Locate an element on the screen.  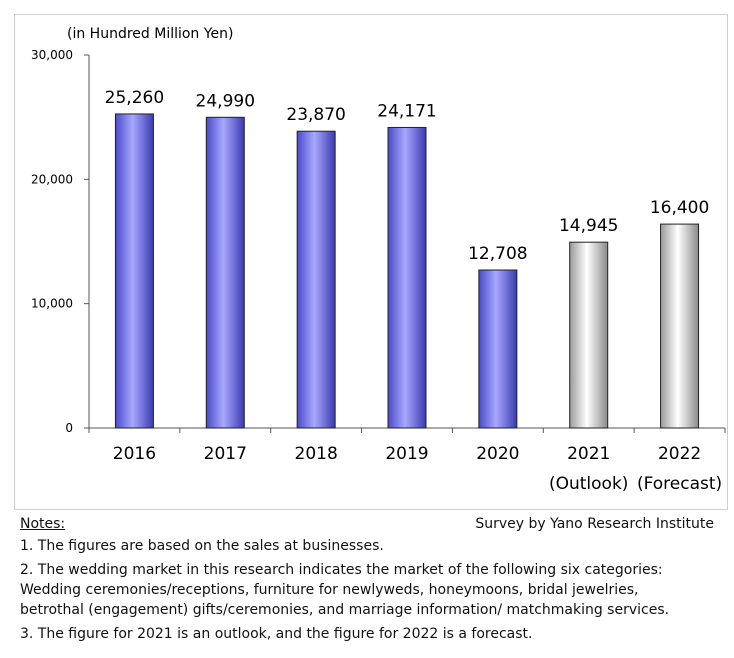
y-tick-label: 10,000 is located at coordinates (52, 304).